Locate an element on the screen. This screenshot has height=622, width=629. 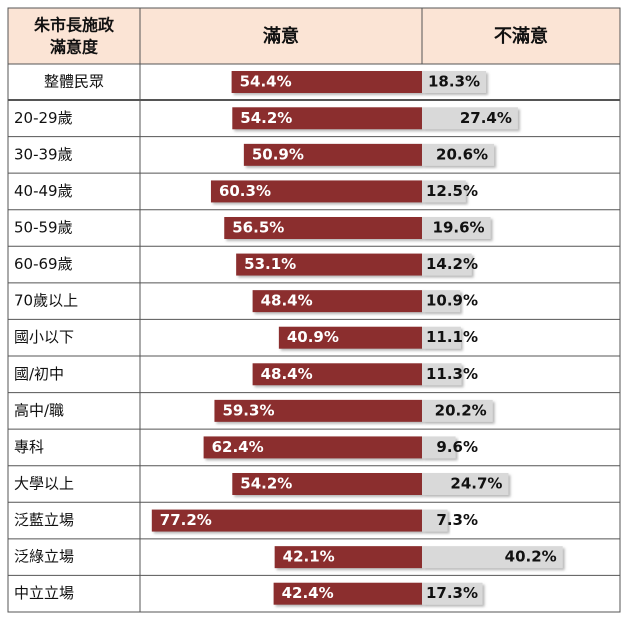
corner-header: 滿意度 is located at coordinates (74, 47).